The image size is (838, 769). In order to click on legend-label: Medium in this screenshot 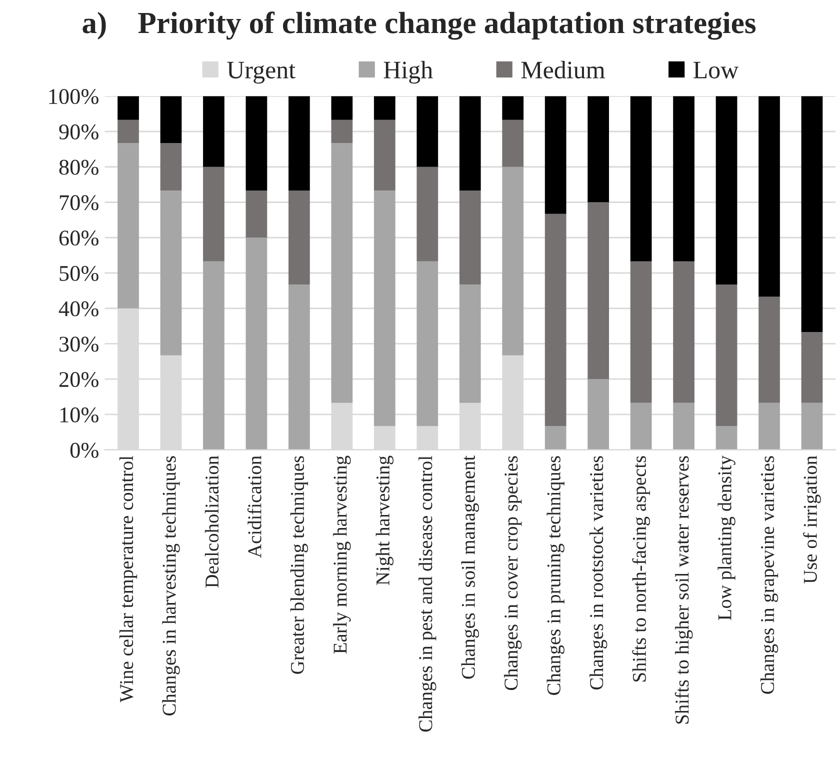, I will do `click(563, 69)`.